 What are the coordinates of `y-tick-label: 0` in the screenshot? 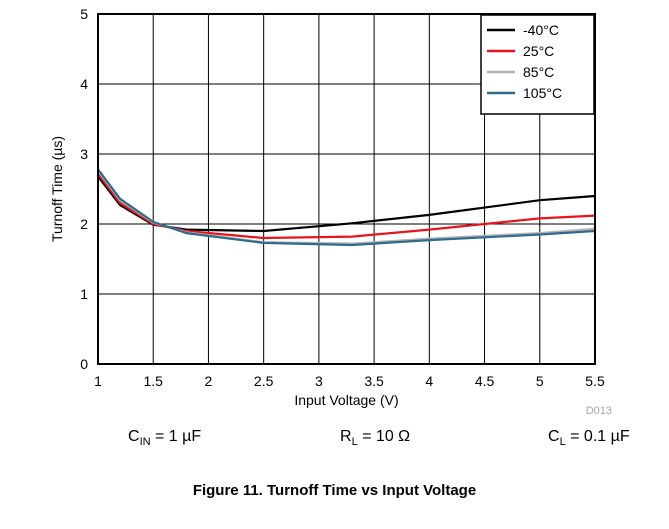 It's located at (84, 364).